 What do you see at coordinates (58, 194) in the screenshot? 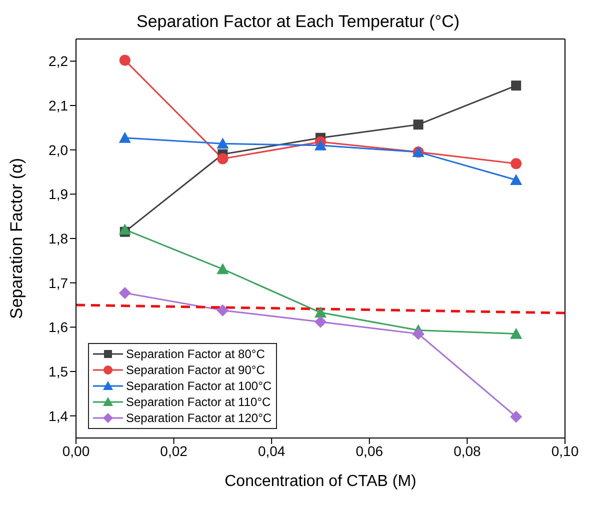
I see `y-tick-label: 1,9` at bounding box center [58, 194].